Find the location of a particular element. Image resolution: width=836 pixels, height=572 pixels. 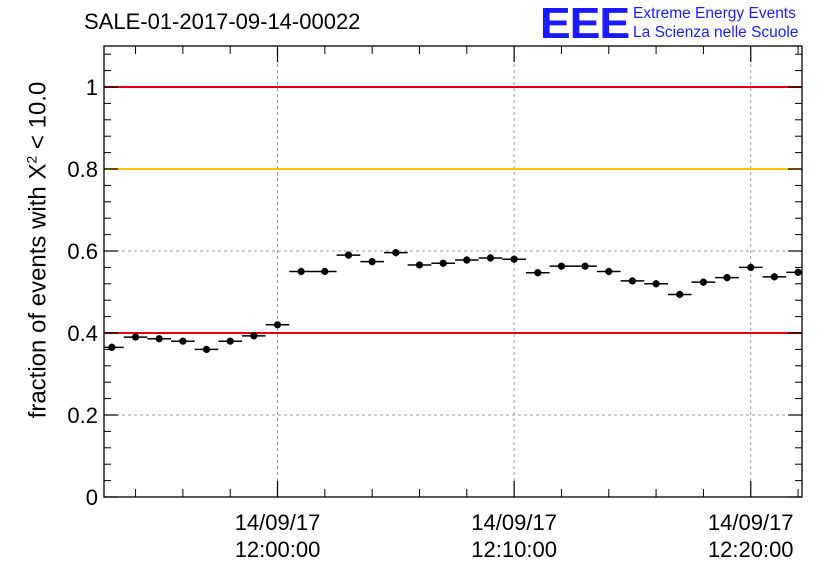

x-tick-time-label: 12:00:00 is located at coordinates (278, 549).